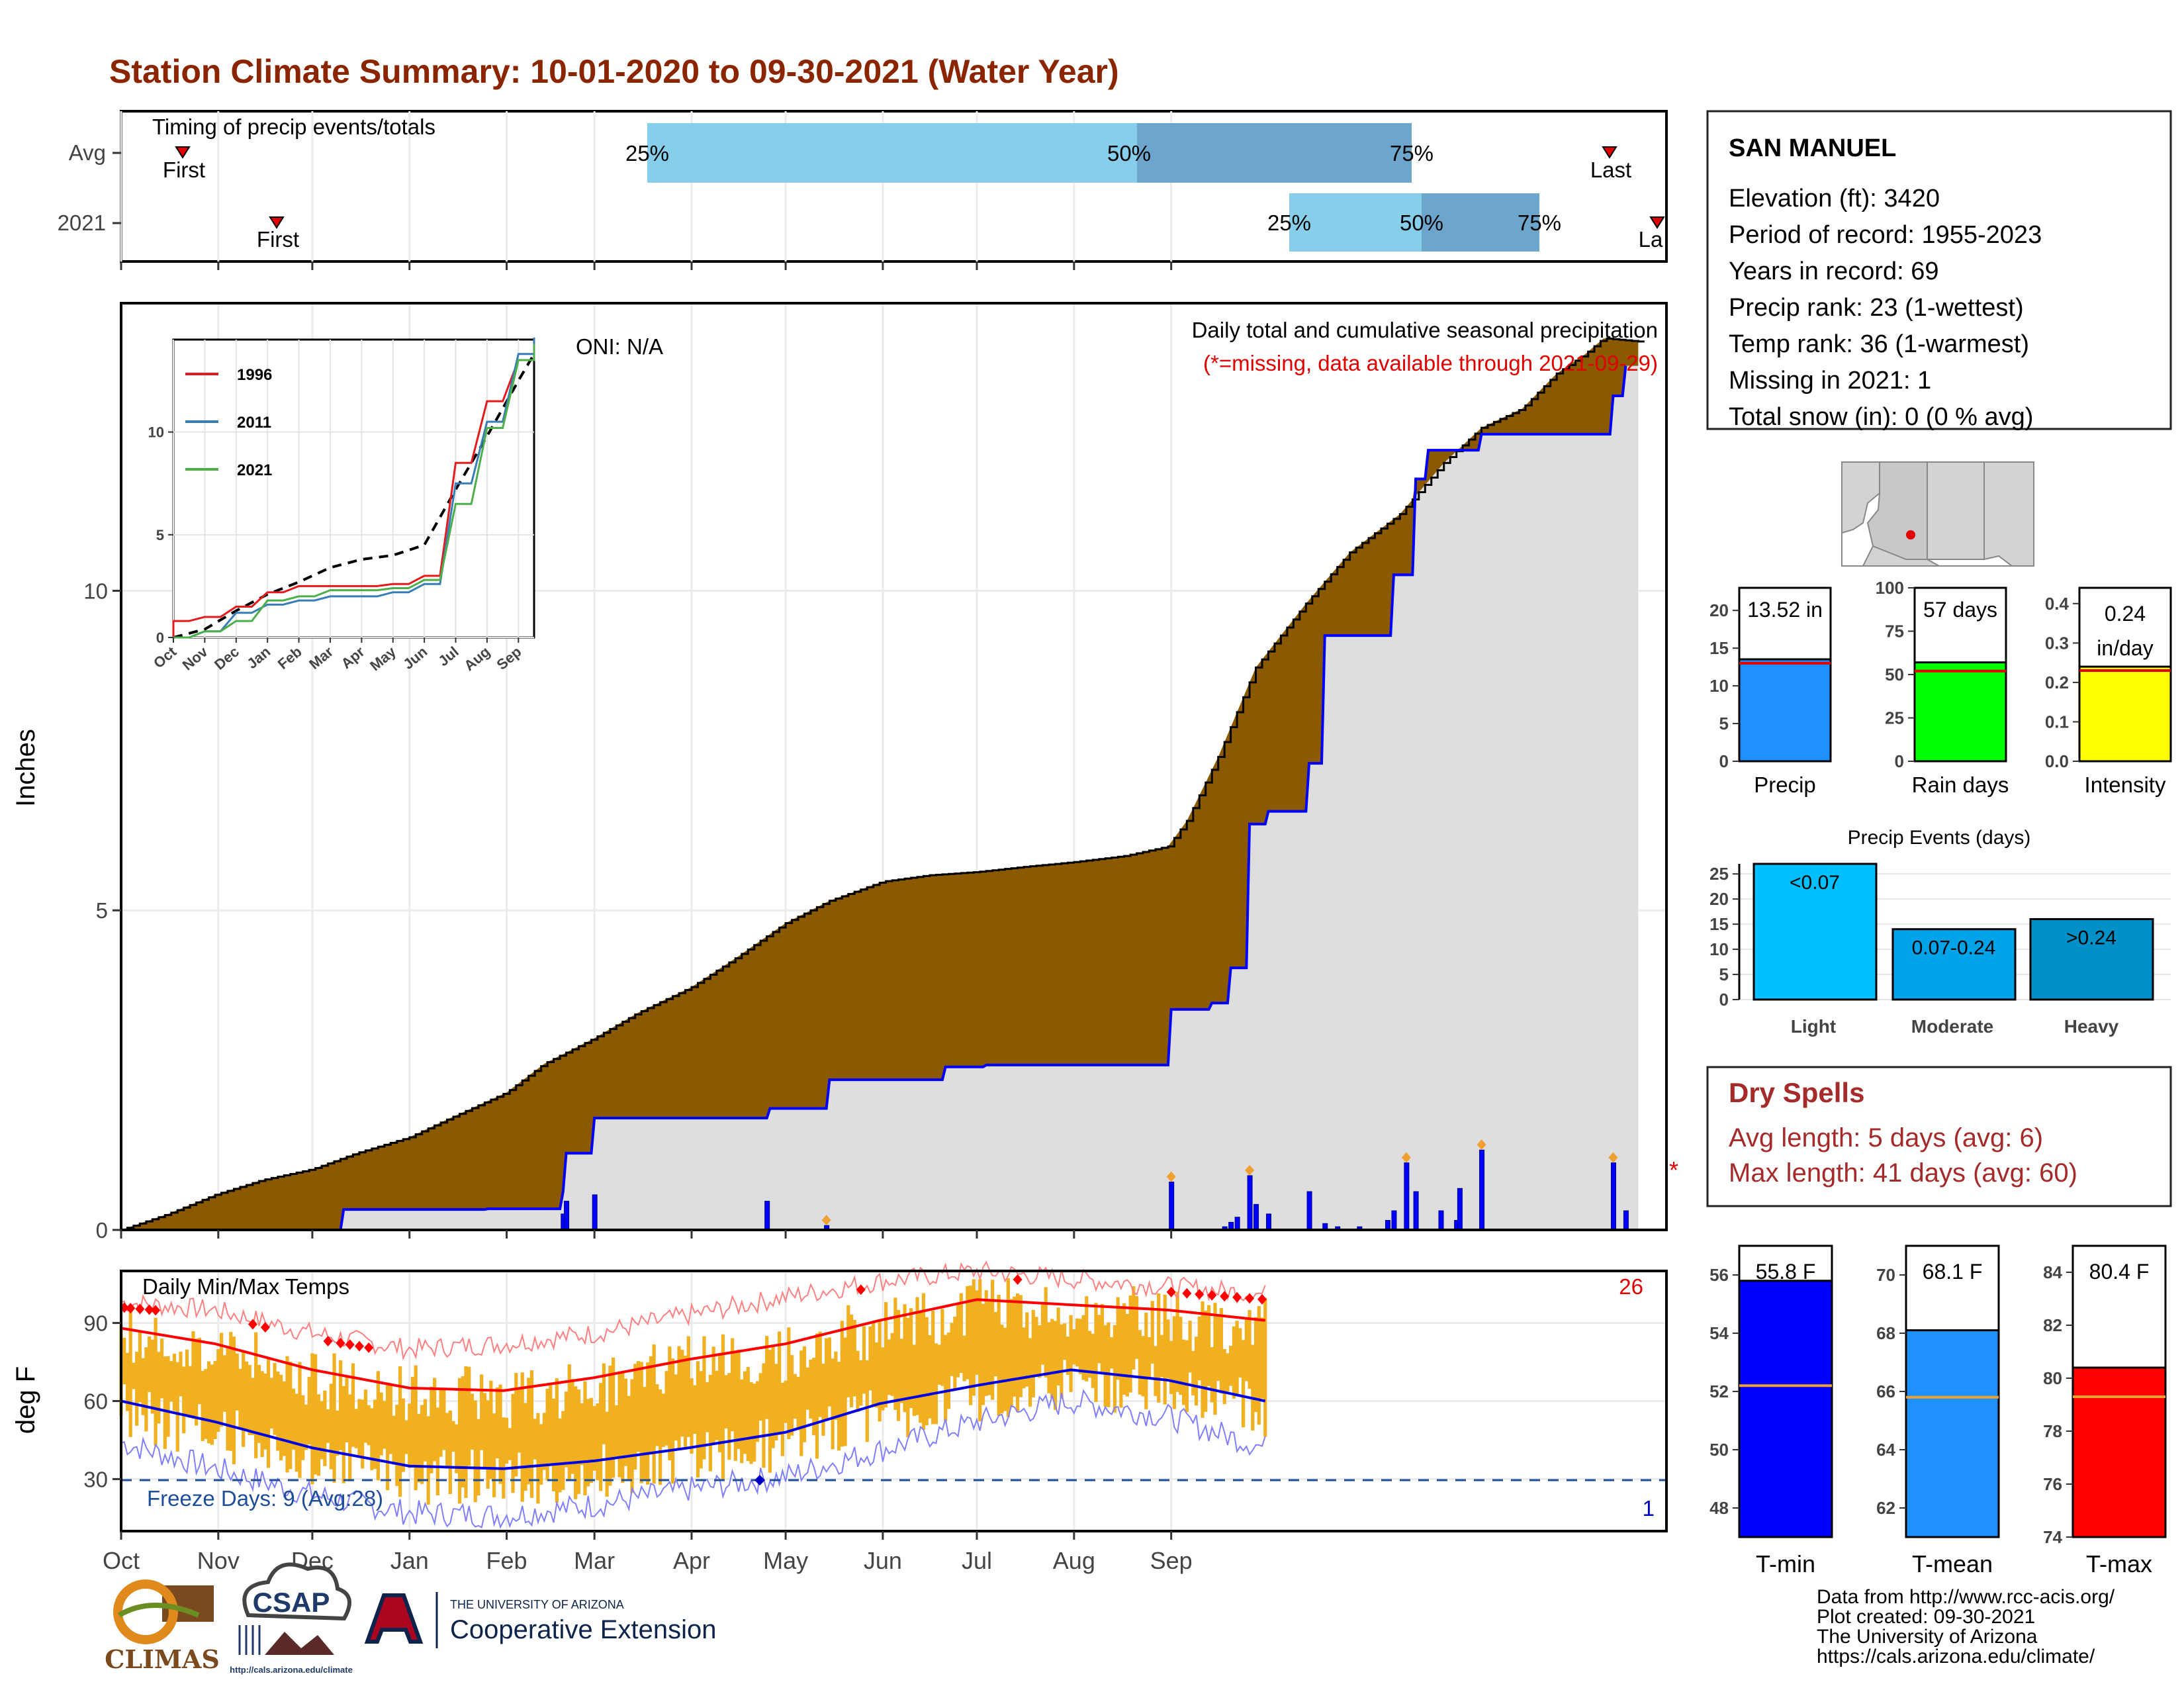 Image resolution: width=2184 pixels, height=1688 pixels. I want to click on precip-events-bar-light, so click(1815, 932).